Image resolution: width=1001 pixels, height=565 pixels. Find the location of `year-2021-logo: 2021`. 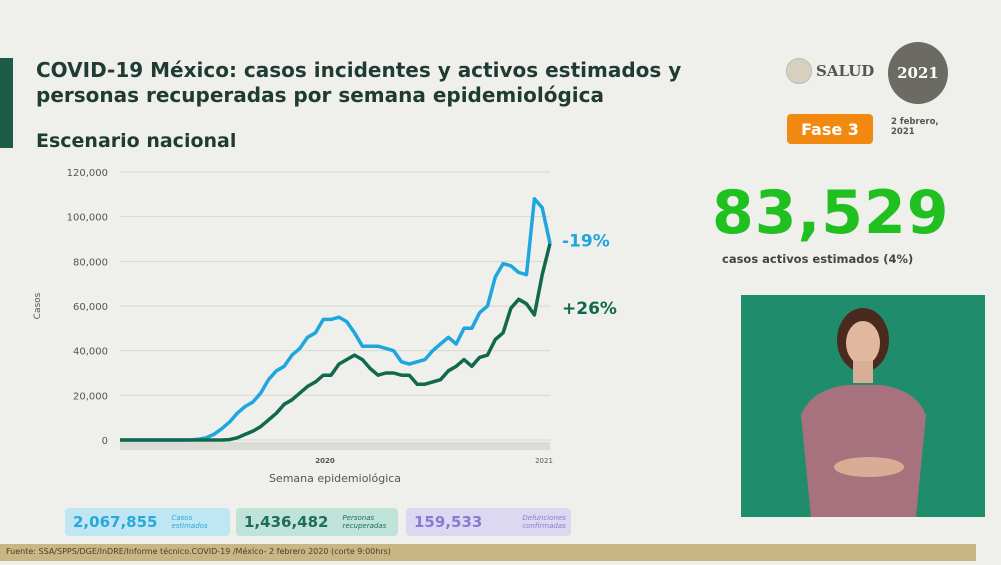

year-2021-logo: 2021 is located at coordinates (918, 73).